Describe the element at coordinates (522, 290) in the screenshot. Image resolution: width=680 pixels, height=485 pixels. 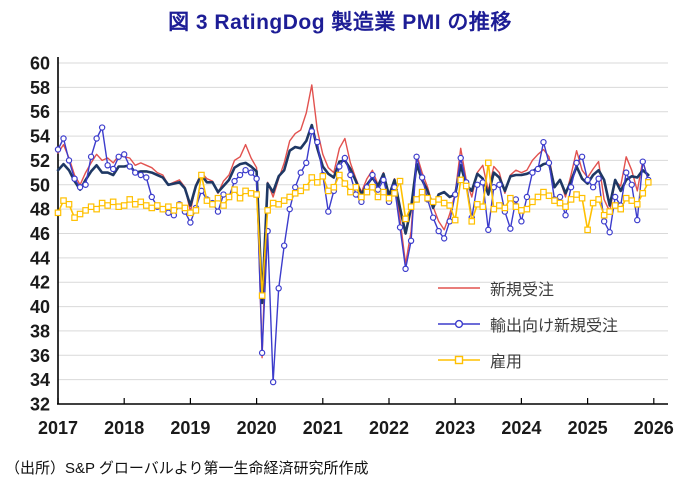
I see `legend-label: 新規受注` at that location.